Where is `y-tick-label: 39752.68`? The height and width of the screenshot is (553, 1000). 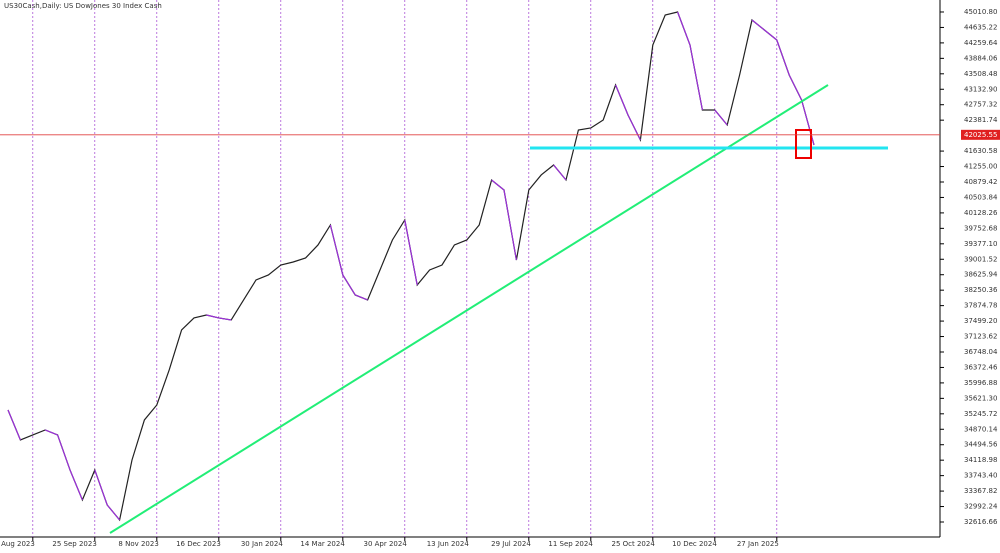 y-tick-label: 39752.68 is located at coordinates (980, 228).